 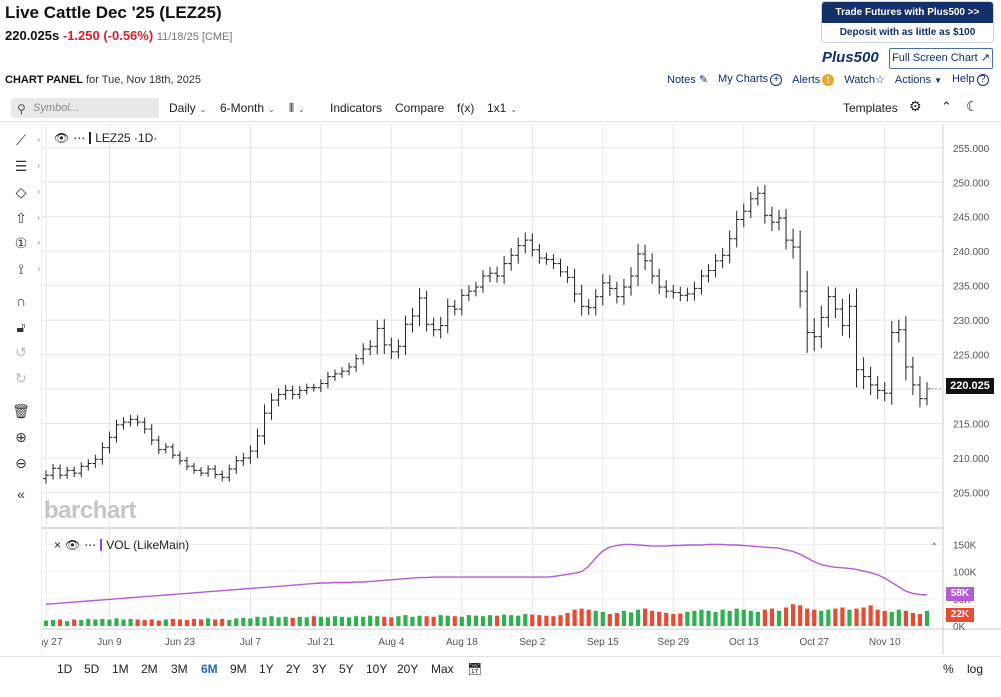 What do you see at coordinates (497, 108) in the screenshot?
I see `layout-label: 1x1` at bounding box center [497, 108].